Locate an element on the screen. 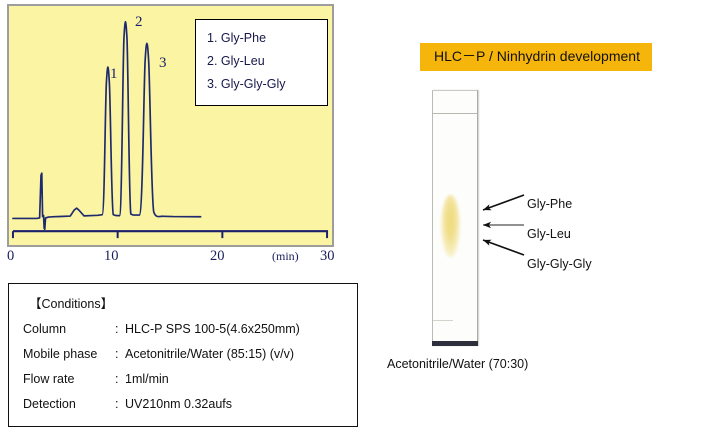  tlc-solvent-front-line is located at coordinates (455, 113).